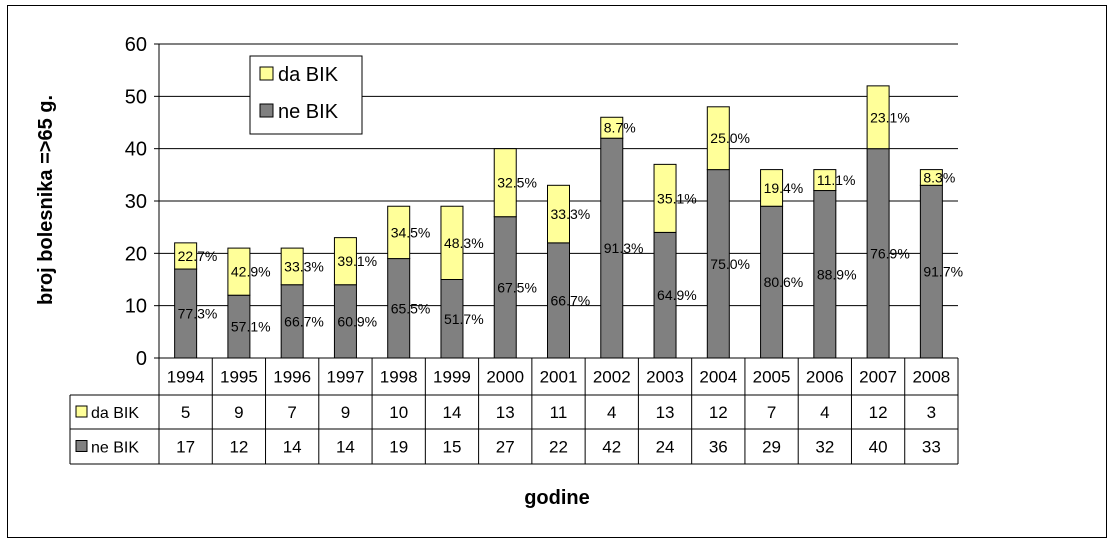 The image size is (1113, 543). Describe the element at coordinates (824, 447) in the screenshot. I see `table-cell-value: 32` at that location.